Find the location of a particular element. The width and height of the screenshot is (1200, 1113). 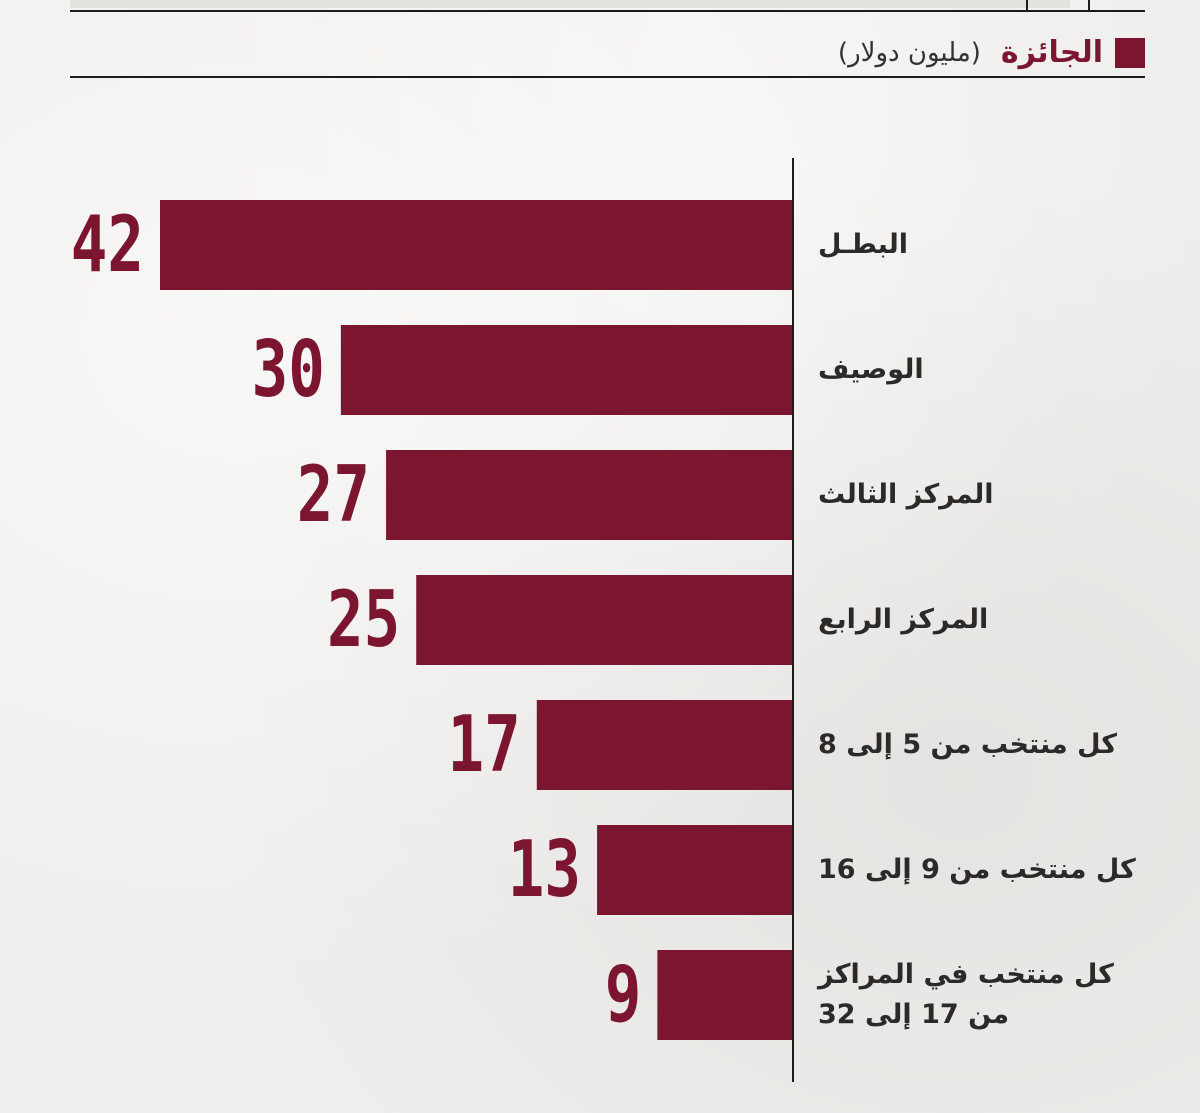

legend-unit: (مليون دولار) is located at coordinates (909, 53).